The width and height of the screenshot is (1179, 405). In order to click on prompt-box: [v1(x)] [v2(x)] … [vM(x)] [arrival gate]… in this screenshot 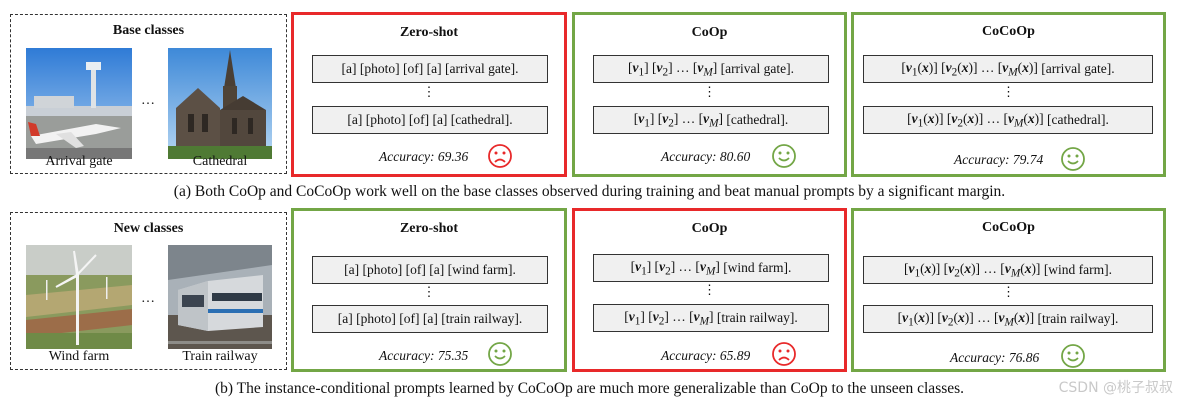, I will do `click(1008, 69)`.